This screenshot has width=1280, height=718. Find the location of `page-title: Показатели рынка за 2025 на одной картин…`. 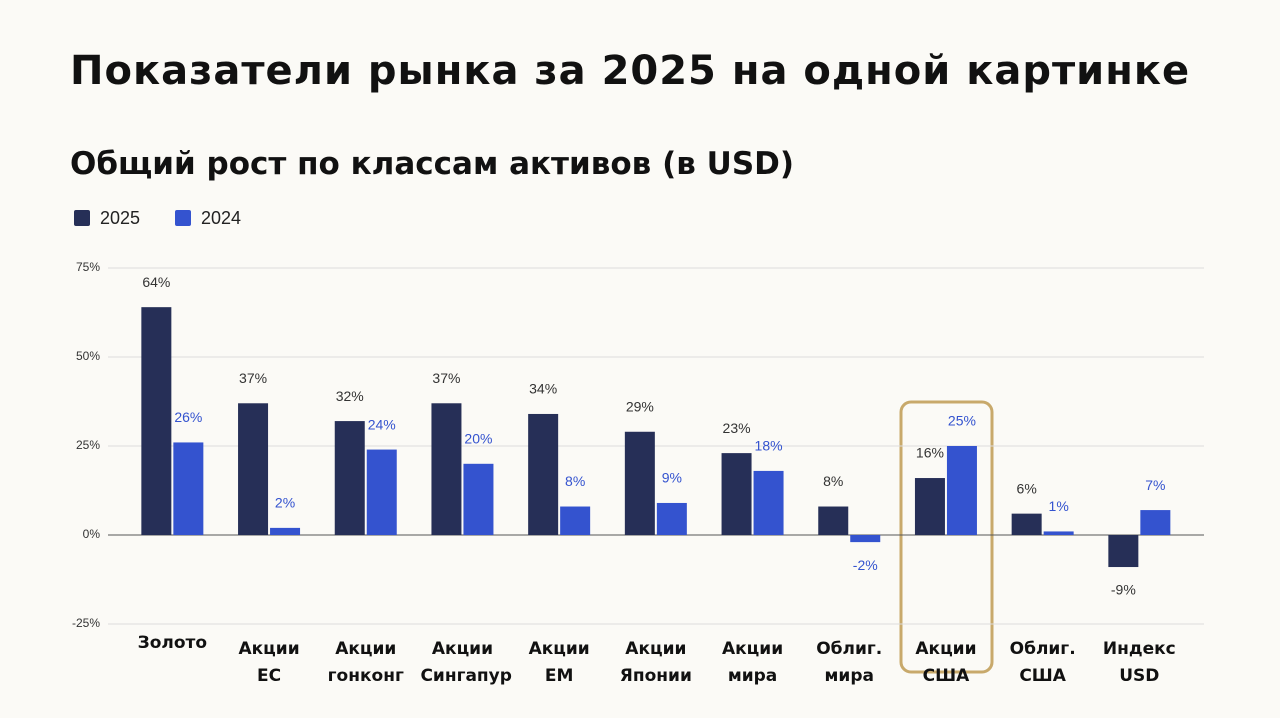

page-title: Показатели рынка за 2025 на одной картин… is located at coordinates (630, 71).